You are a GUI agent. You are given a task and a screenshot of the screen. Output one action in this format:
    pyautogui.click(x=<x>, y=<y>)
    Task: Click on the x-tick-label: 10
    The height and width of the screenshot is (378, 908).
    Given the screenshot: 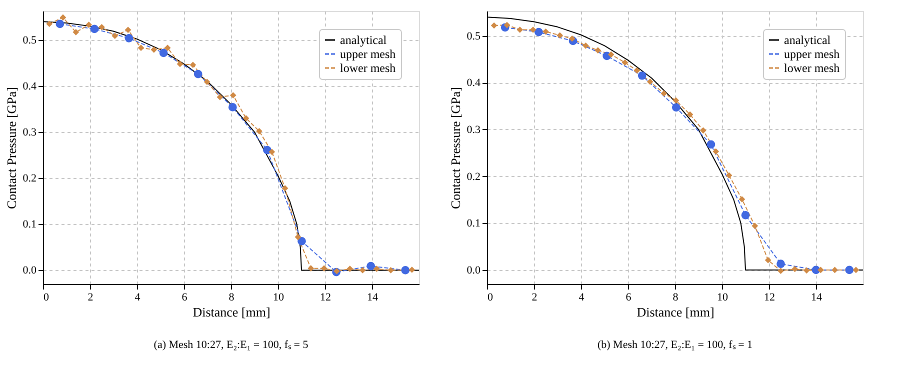 What is the action you would take?
    pyautogui.click(x=722, y=298)
    